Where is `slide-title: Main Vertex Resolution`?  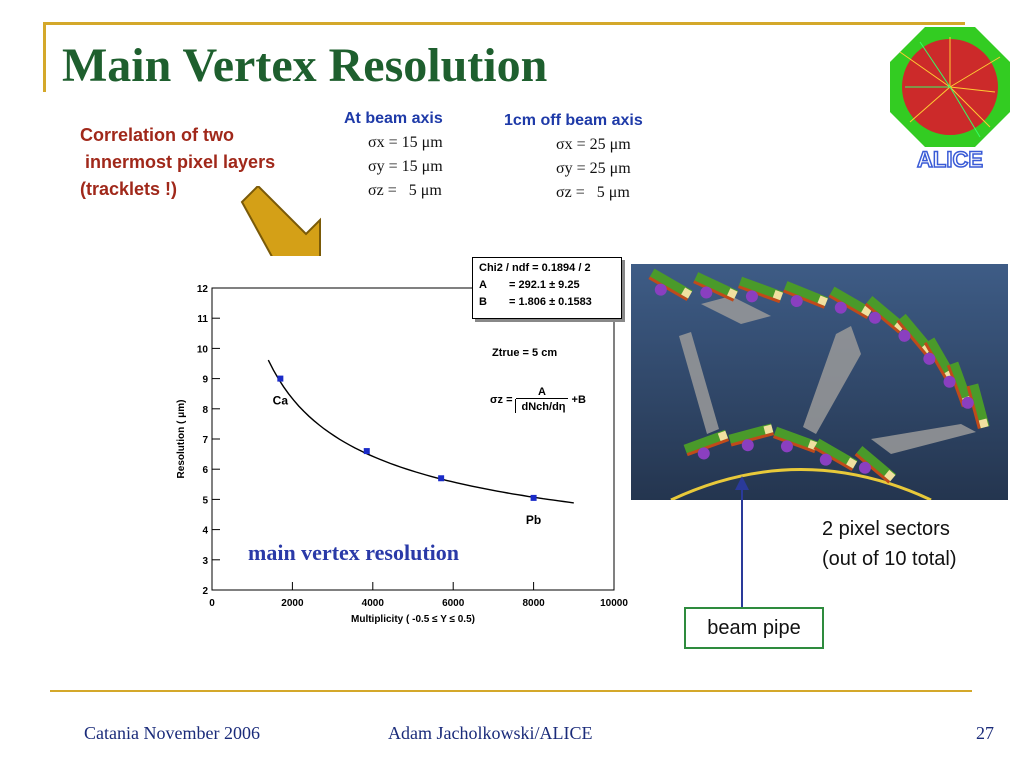
slide-title: Main Vertex Resolution is located at coordinates (305, 65).